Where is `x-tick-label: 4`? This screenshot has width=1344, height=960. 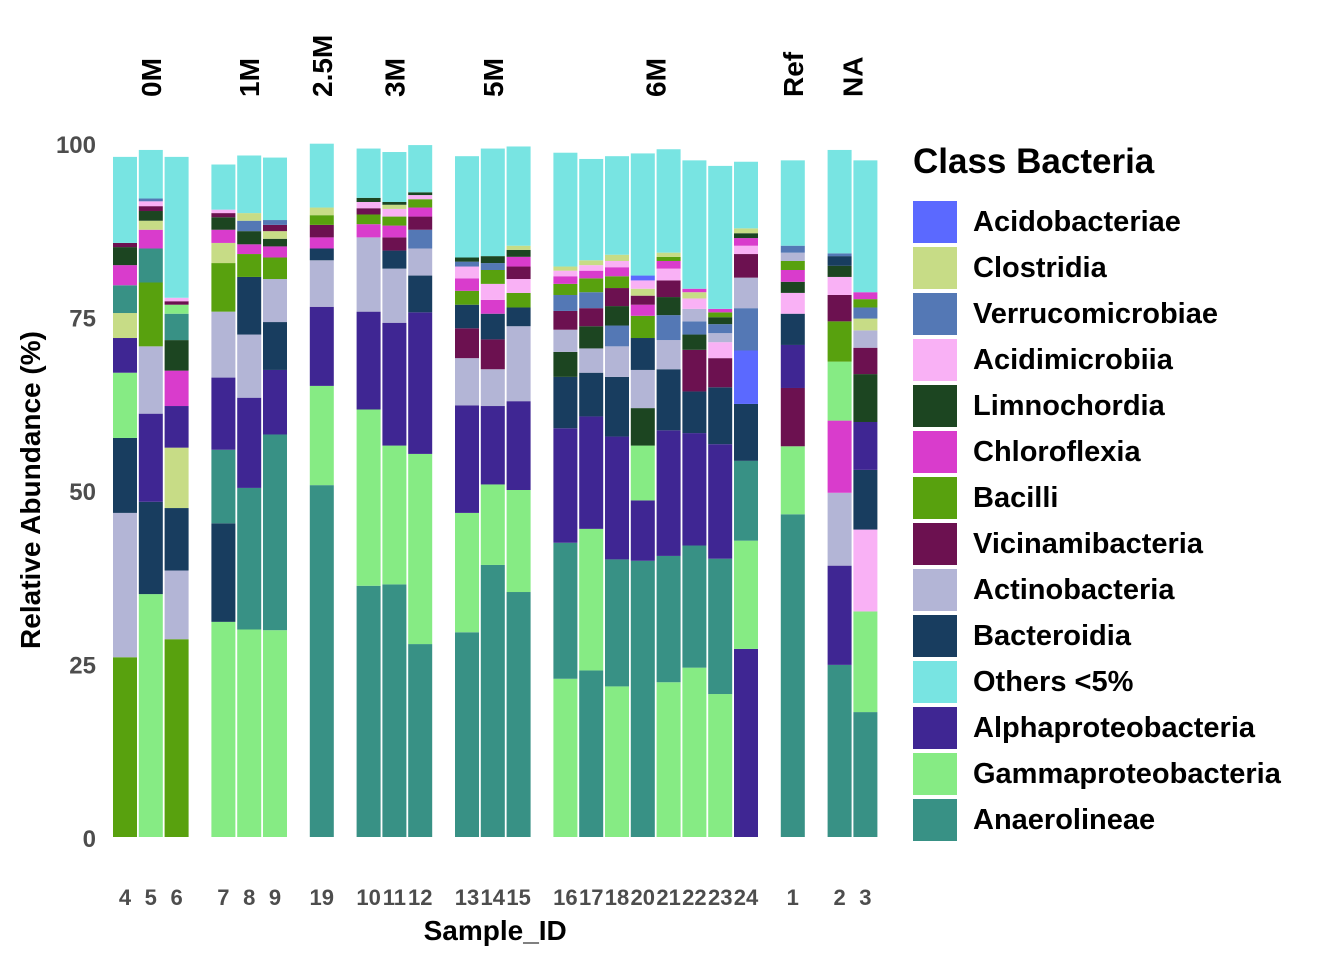
x-tick-label: 4 is located at coordinates (125, 897).